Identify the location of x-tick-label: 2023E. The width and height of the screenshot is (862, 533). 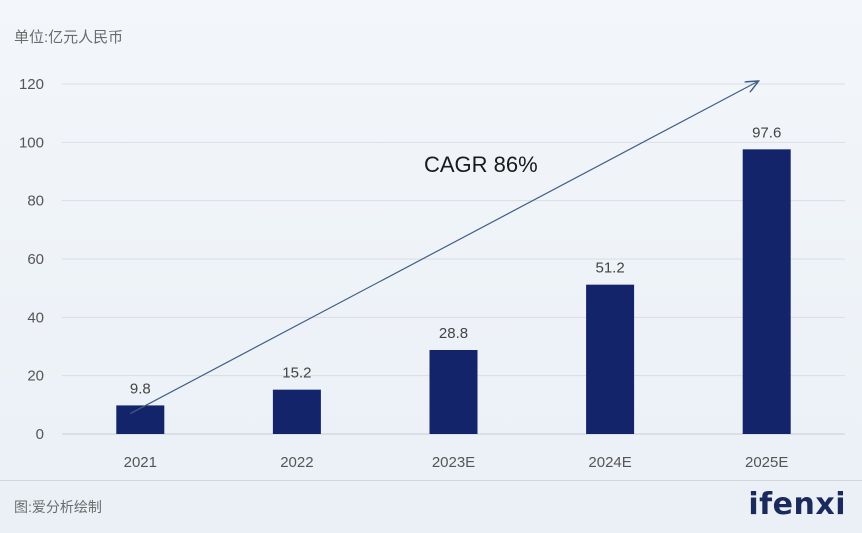
(453, 462).